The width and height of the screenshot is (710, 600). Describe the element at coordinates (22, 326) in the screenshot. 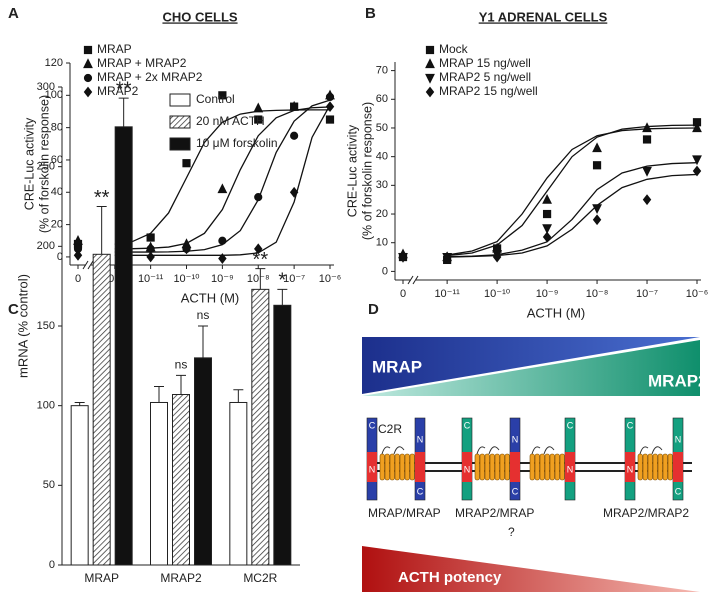

I see `y-axis-label: mRNA (% control)` at that location.